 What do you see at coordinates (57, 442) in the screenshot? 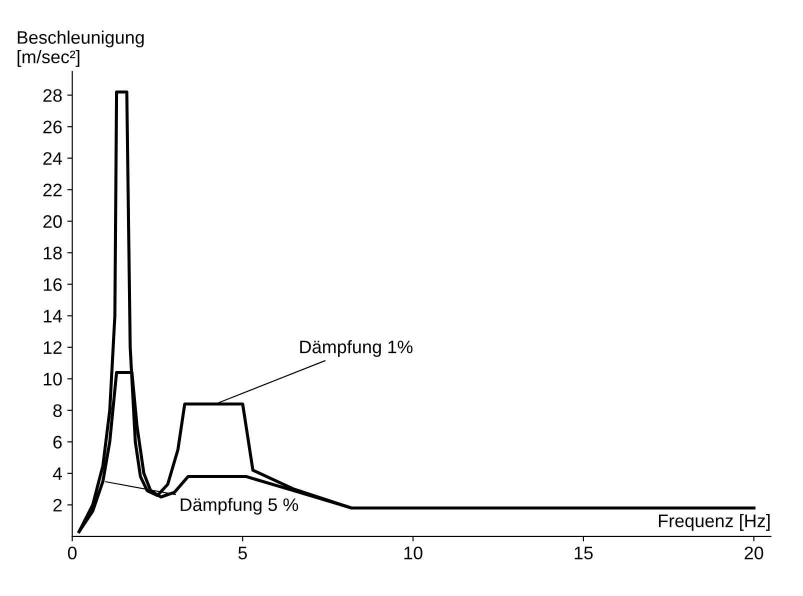
I see `y-tick-label: 6` at bounding box center [57, 442].